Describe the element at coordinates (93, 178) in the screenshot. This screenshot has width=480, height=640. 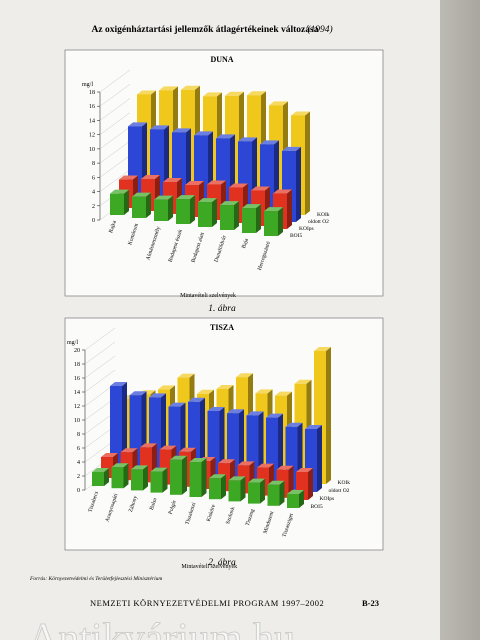
I see `y-tick-label: 6` at that location.